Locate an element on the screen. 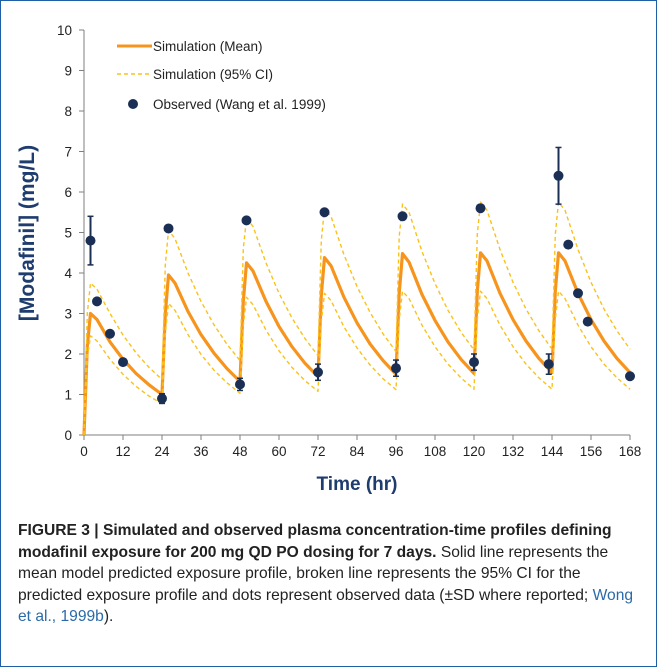  y-tick-label: 8 is located at coordinates (68, 111).